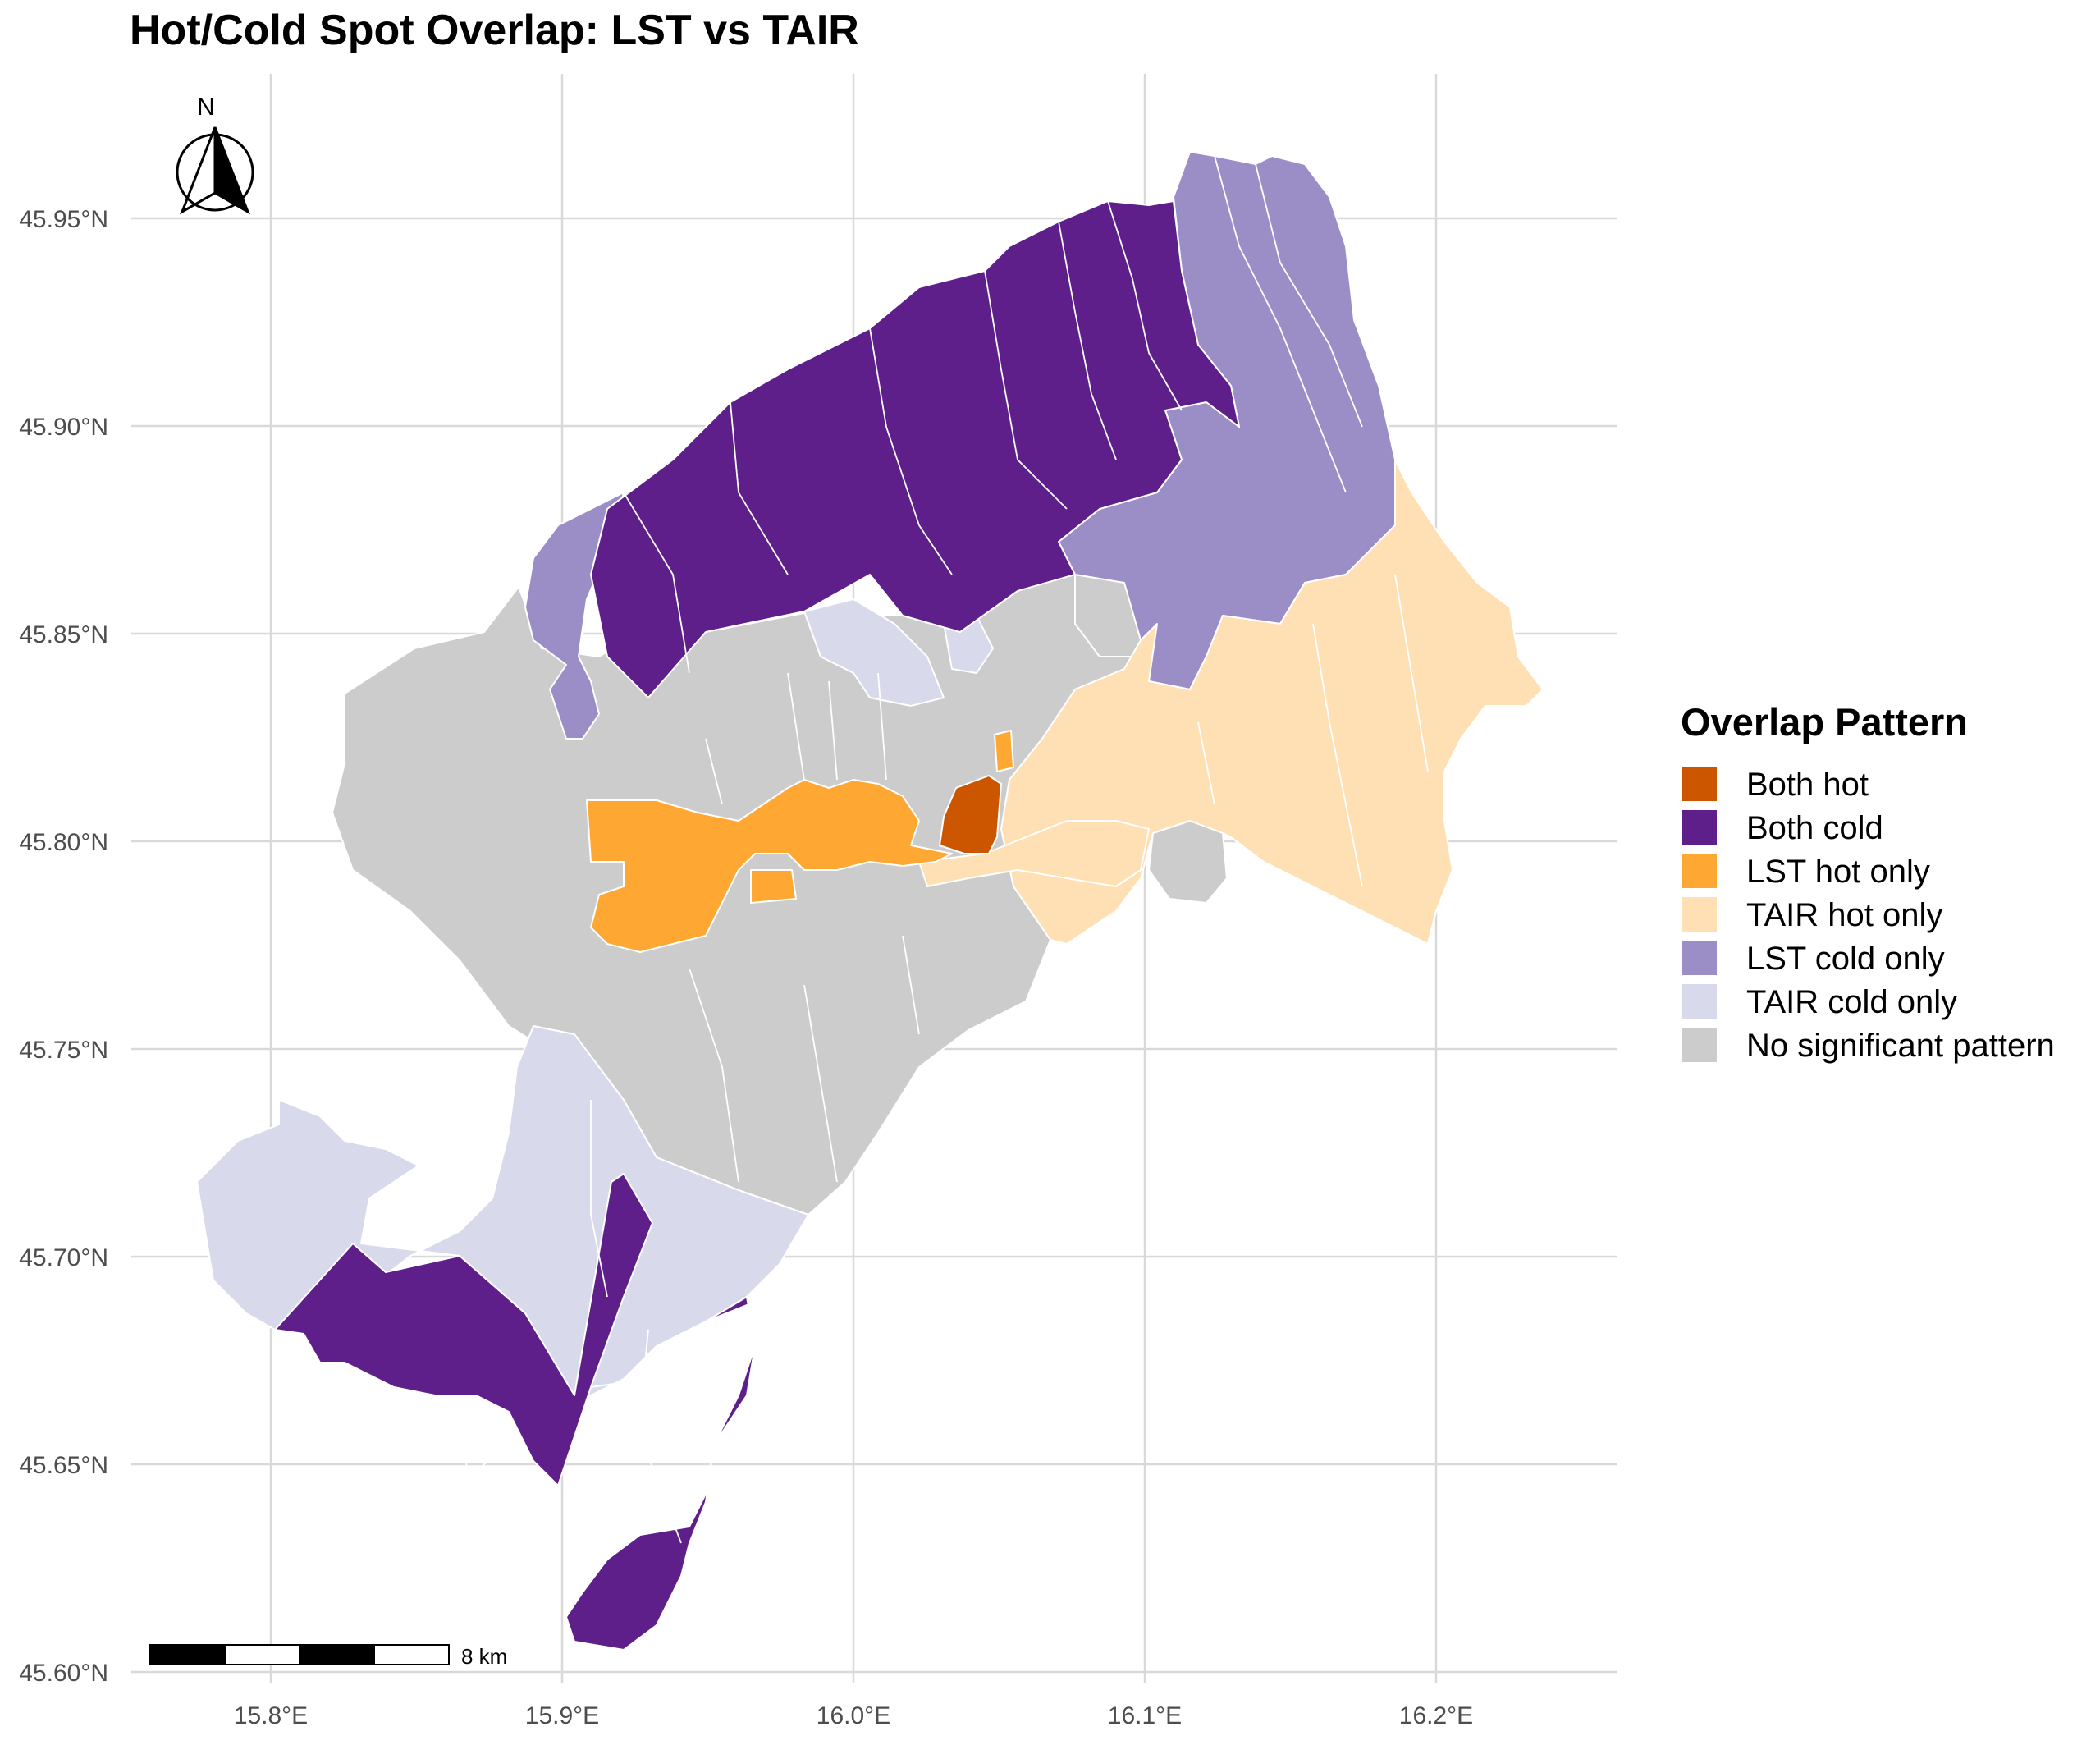 The image size is (2100, 1745). Describe the element at coordinates (1436, 1715) in the screenshot. I see `x-tick-label: 16.2°E` at that location.